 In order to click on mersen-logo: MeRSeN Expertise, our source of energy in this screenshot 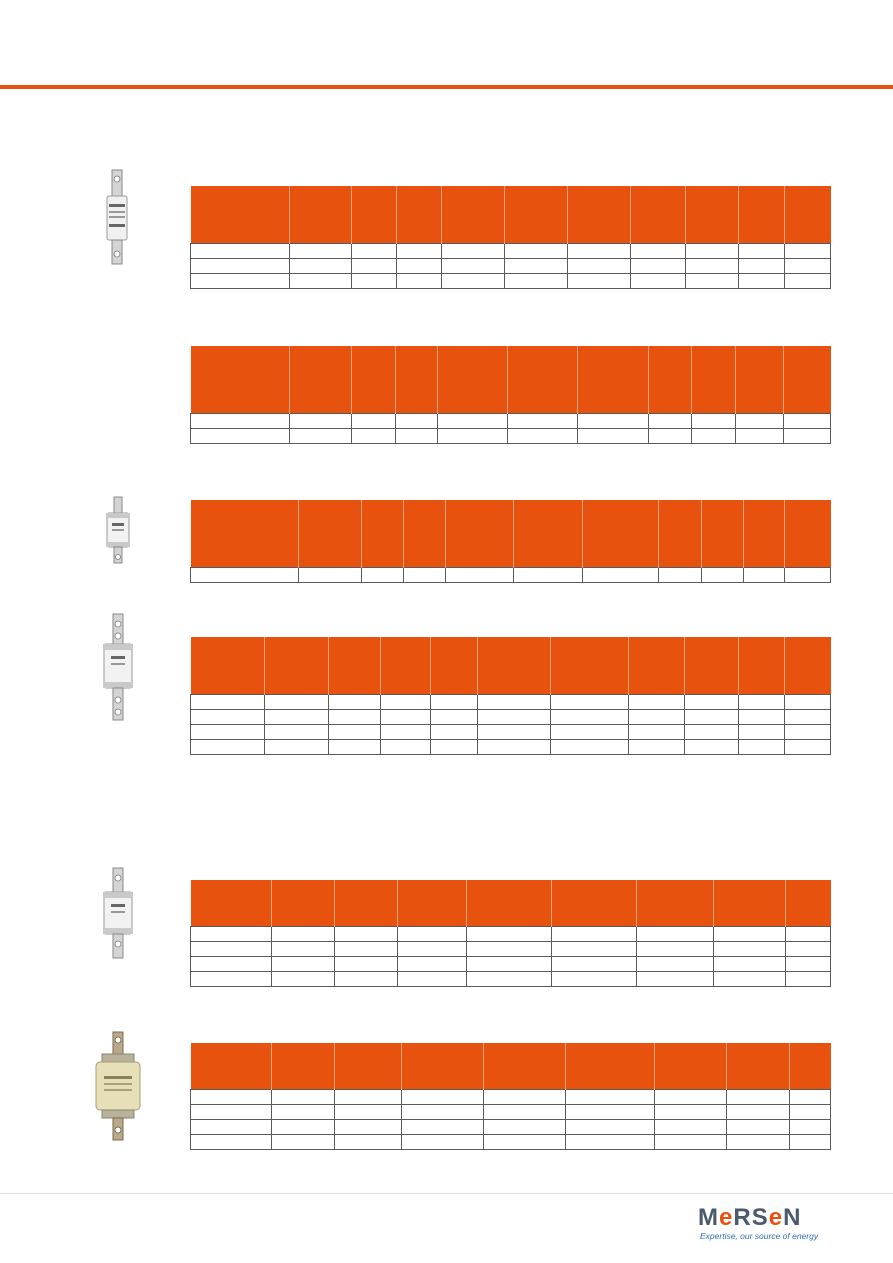, I will do `click(765, 1225)`.